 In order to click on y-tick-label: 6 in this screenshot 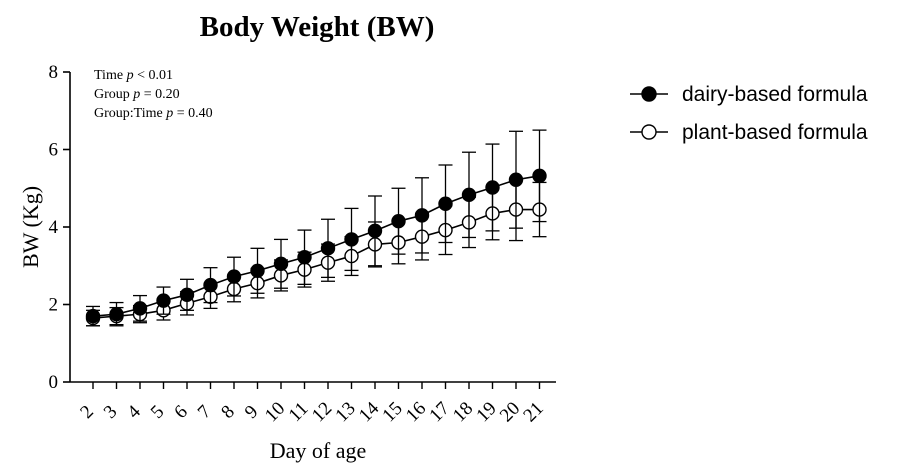, I will do `click(54, 150)`.